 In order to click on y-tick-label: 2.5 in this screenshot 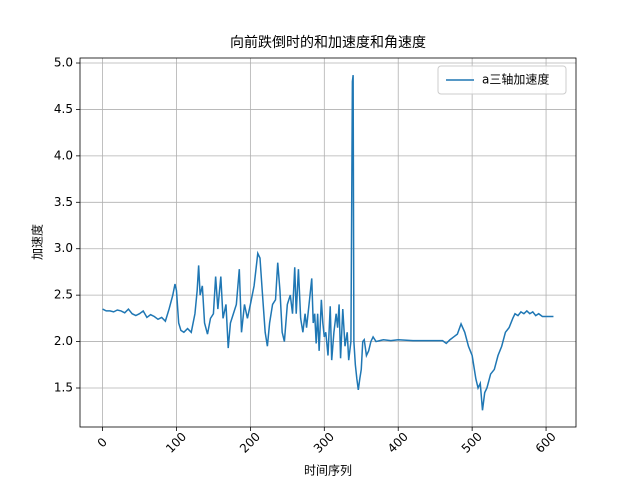, I will do `click(63, 295)`.